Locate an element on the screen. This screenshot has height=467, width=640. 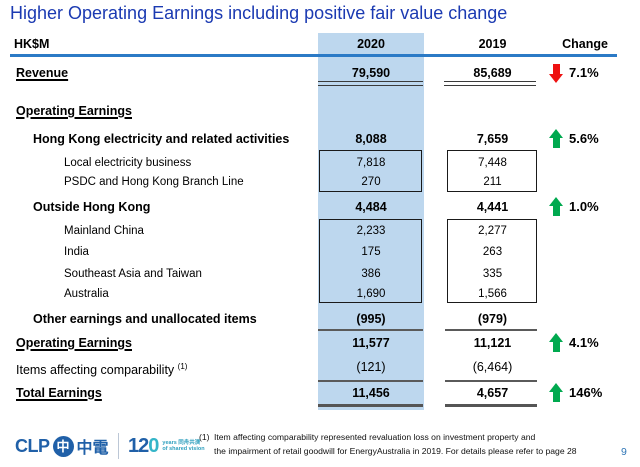
table-row-psdc: PSDC and Hong Kong Branch Line 270 211 is located at coordinates (320, 182).